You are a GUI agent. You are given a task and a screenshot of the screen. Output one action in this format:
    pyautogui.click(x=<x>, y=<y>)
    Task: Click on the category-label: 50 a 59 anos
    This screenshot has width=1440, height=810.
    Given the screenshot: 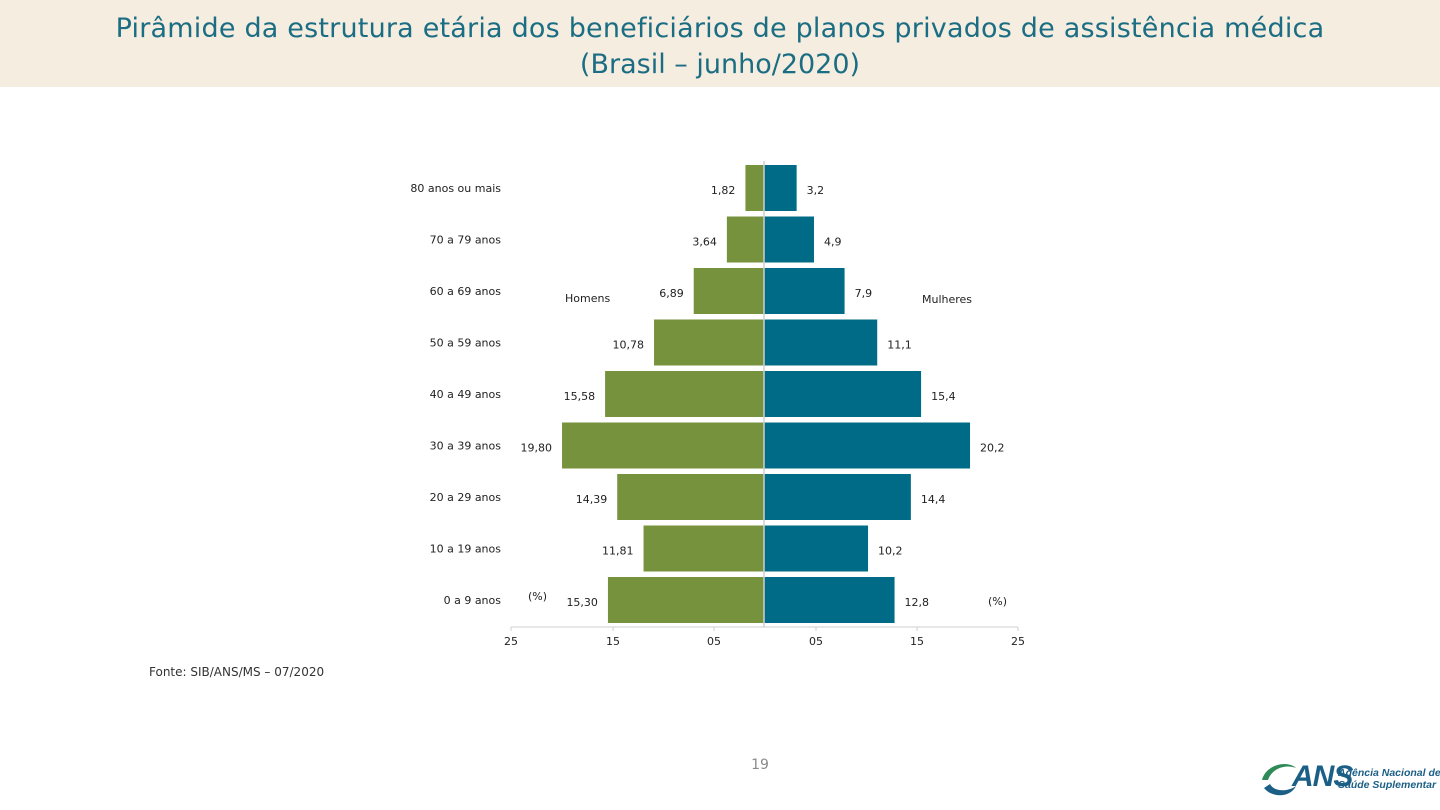 What is the action you would take?
    pyautogui.click(x=466, y=343)
    